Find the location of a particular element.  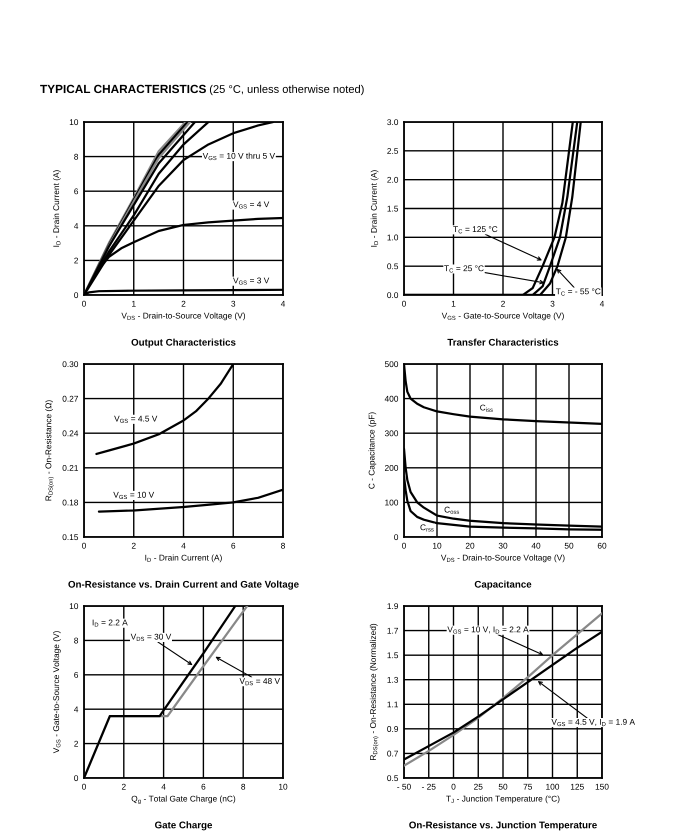

x-tick-label: 8 is located at coordinates (243, 787).